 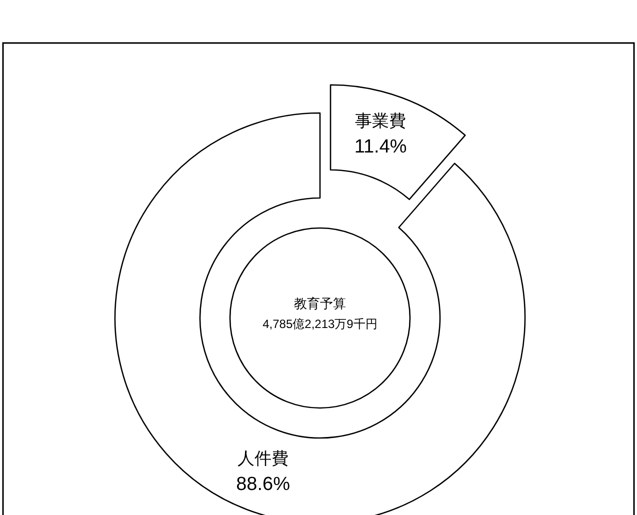 What do you see at coordinates (380, 121) in the screenshot?
I see `slice-label: 事業費` at bounding box center [380, 121].